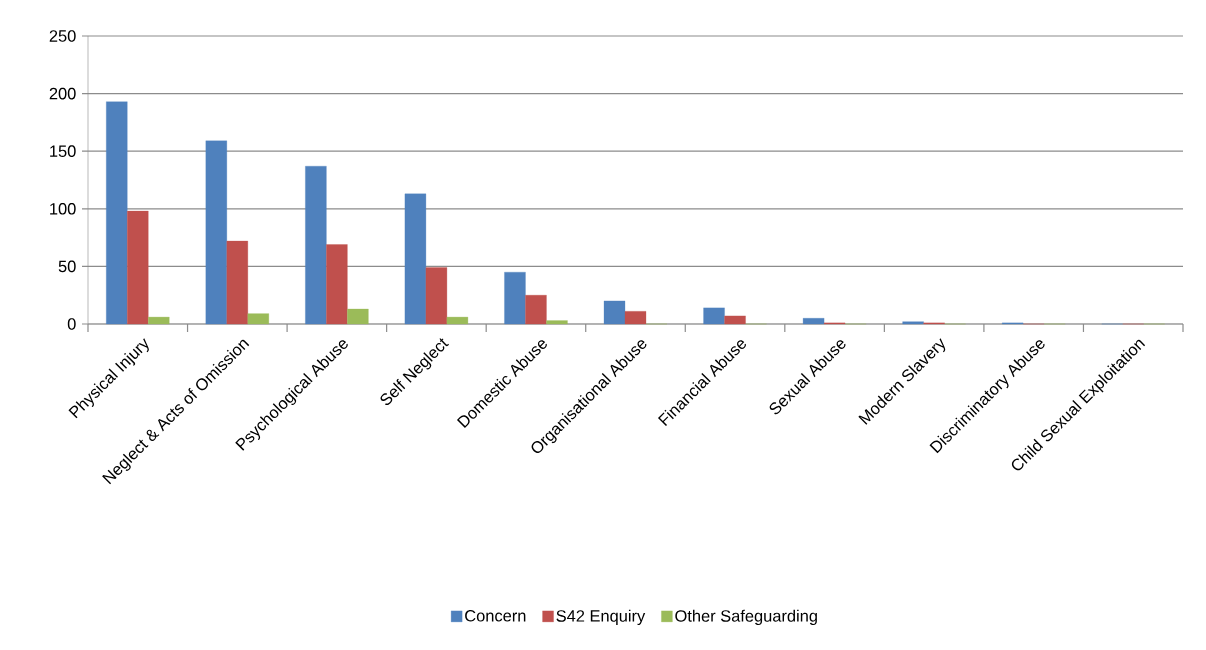 The width and height of the screenshot is (1206, 650). I want to click on legend-label: Concern, so click(495, 615).